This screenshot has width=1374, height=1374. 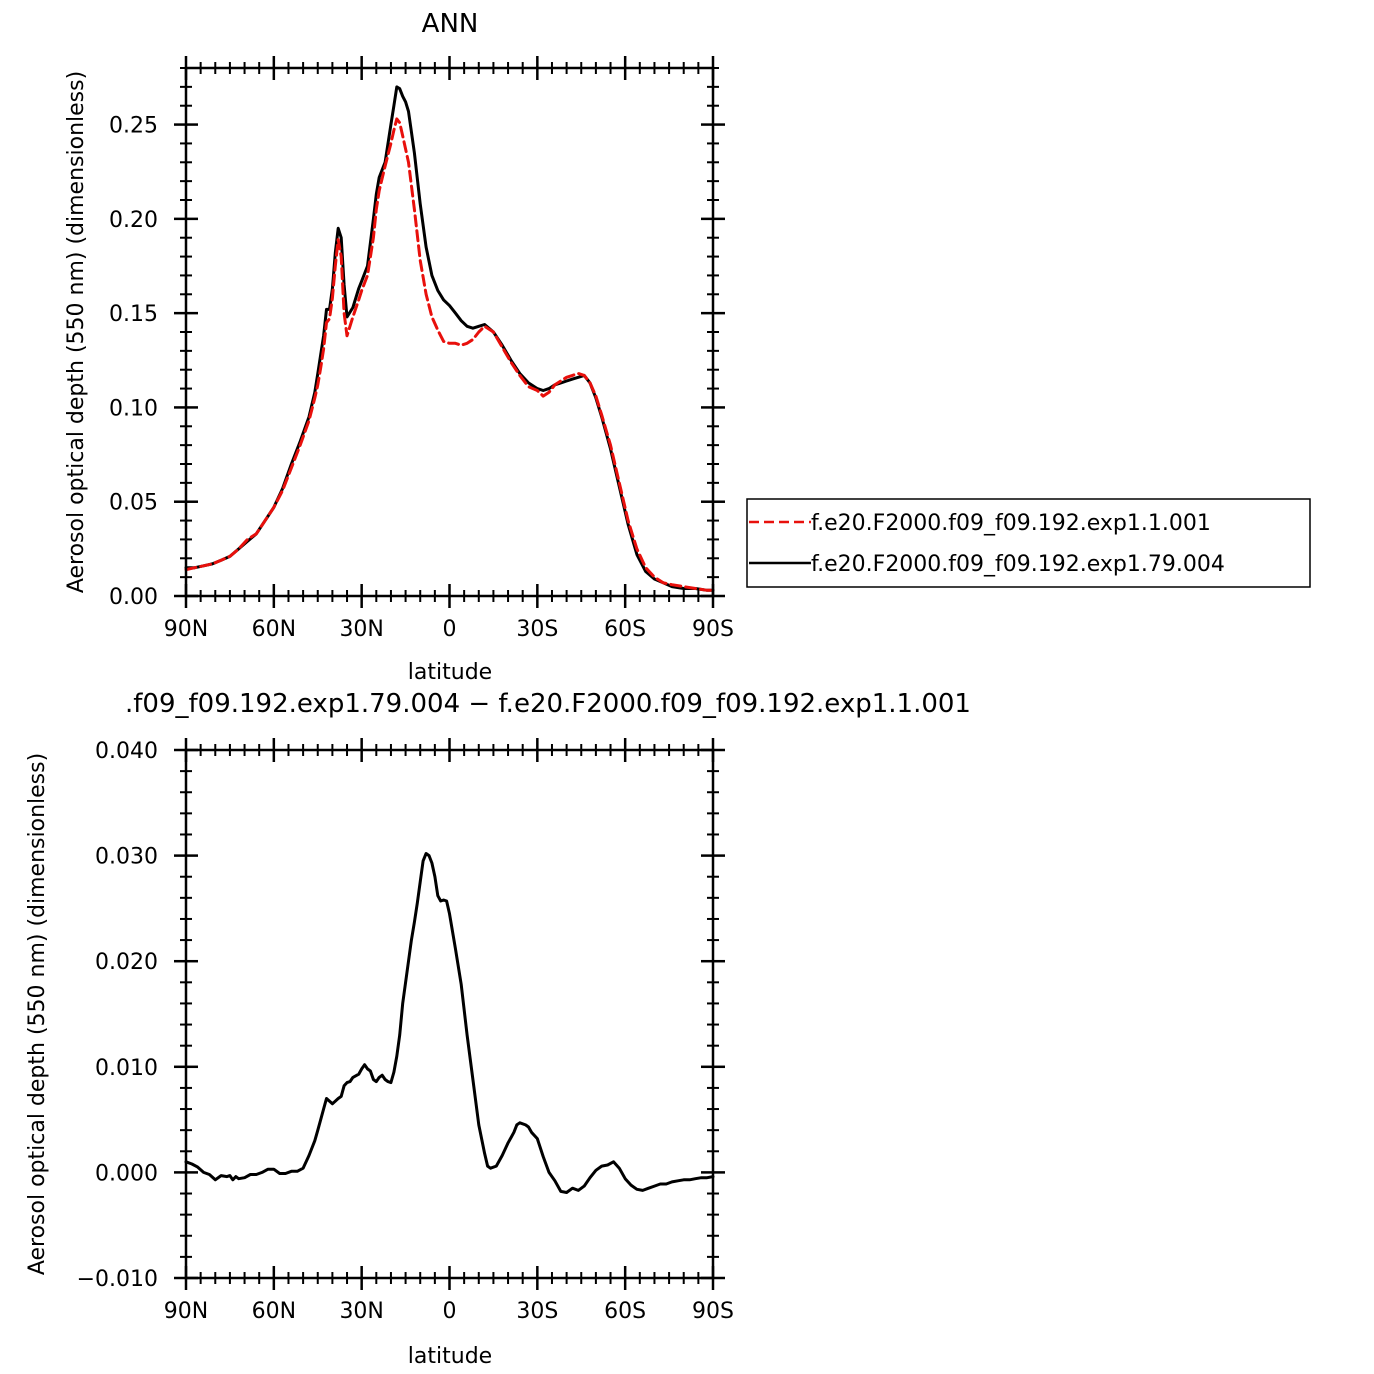 I want to click on y-tick-label: 0.10, so click(x=133, y=408).